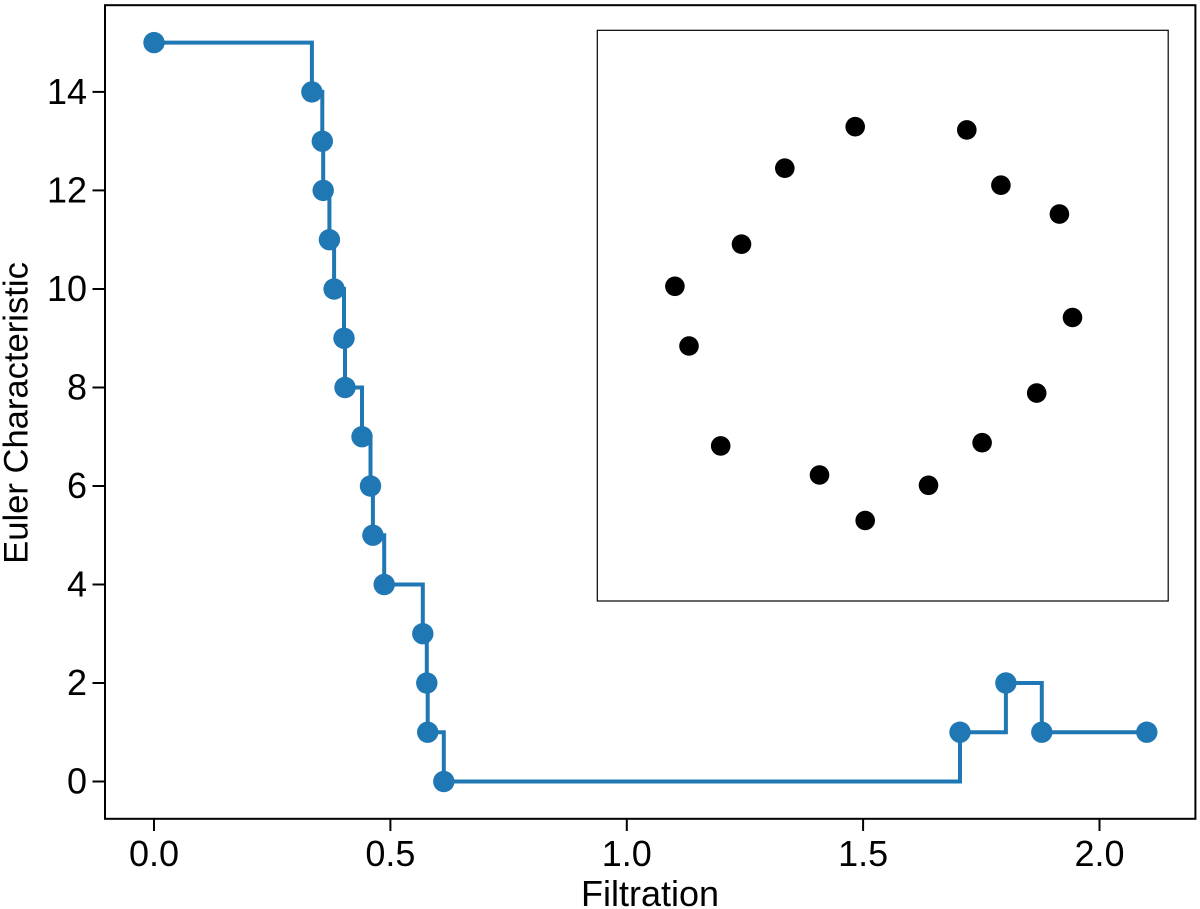 The height and width of the screenshot is (909, 1200). I want to click on svg-text: 4, so click(77, 584).